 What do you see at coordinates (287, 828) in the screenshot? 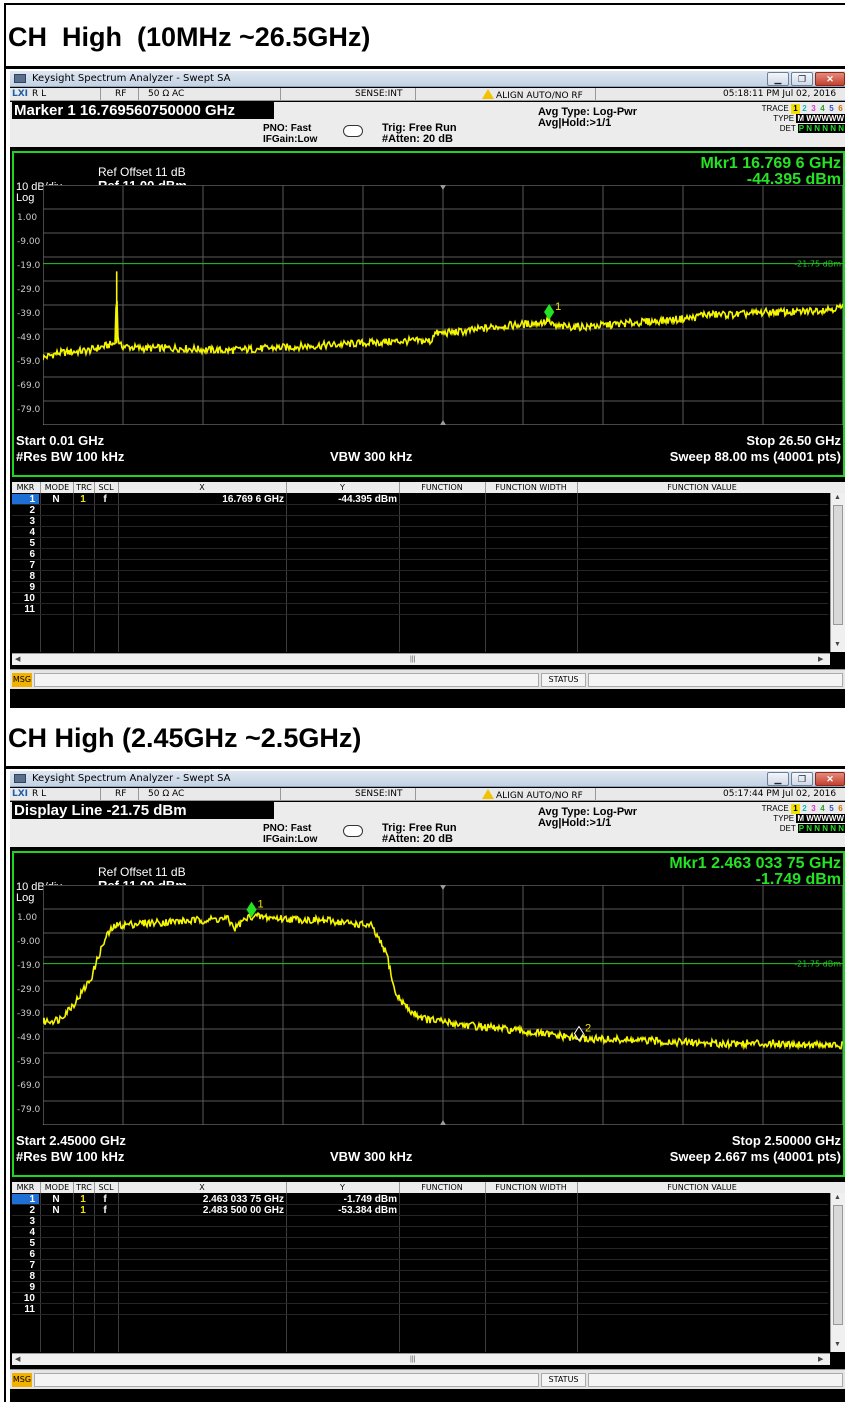
I see `pno-setting: PNO: Fast` at bounding box center [287, 828].